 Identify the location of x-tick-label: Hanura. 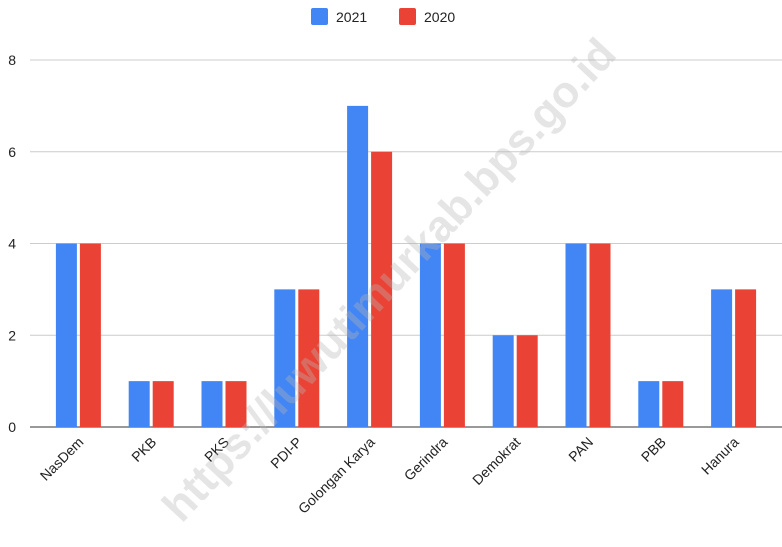
(720, 456).